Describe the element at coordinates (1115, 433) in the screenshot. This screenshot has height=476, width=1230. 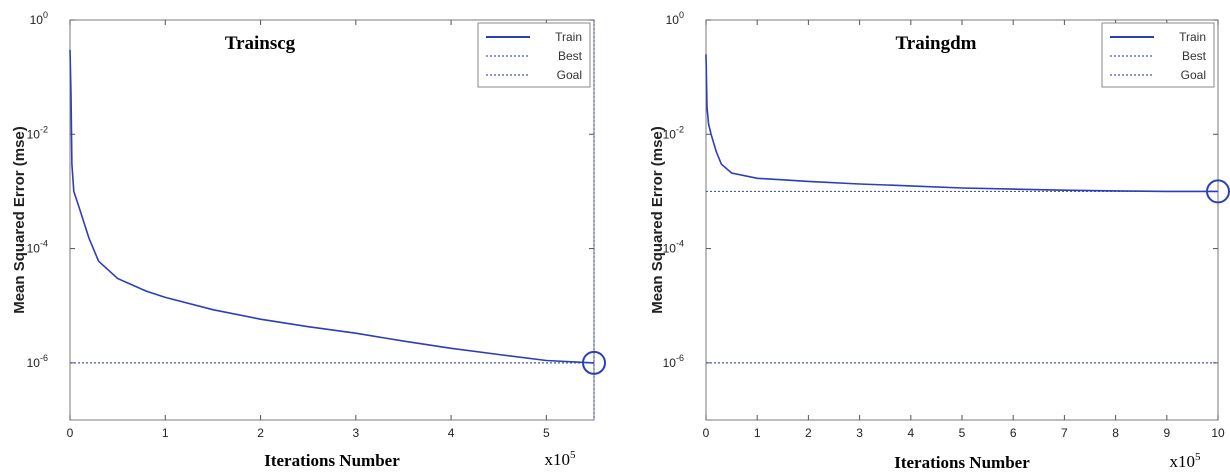
I see `x-tick-label: 8` at that location.